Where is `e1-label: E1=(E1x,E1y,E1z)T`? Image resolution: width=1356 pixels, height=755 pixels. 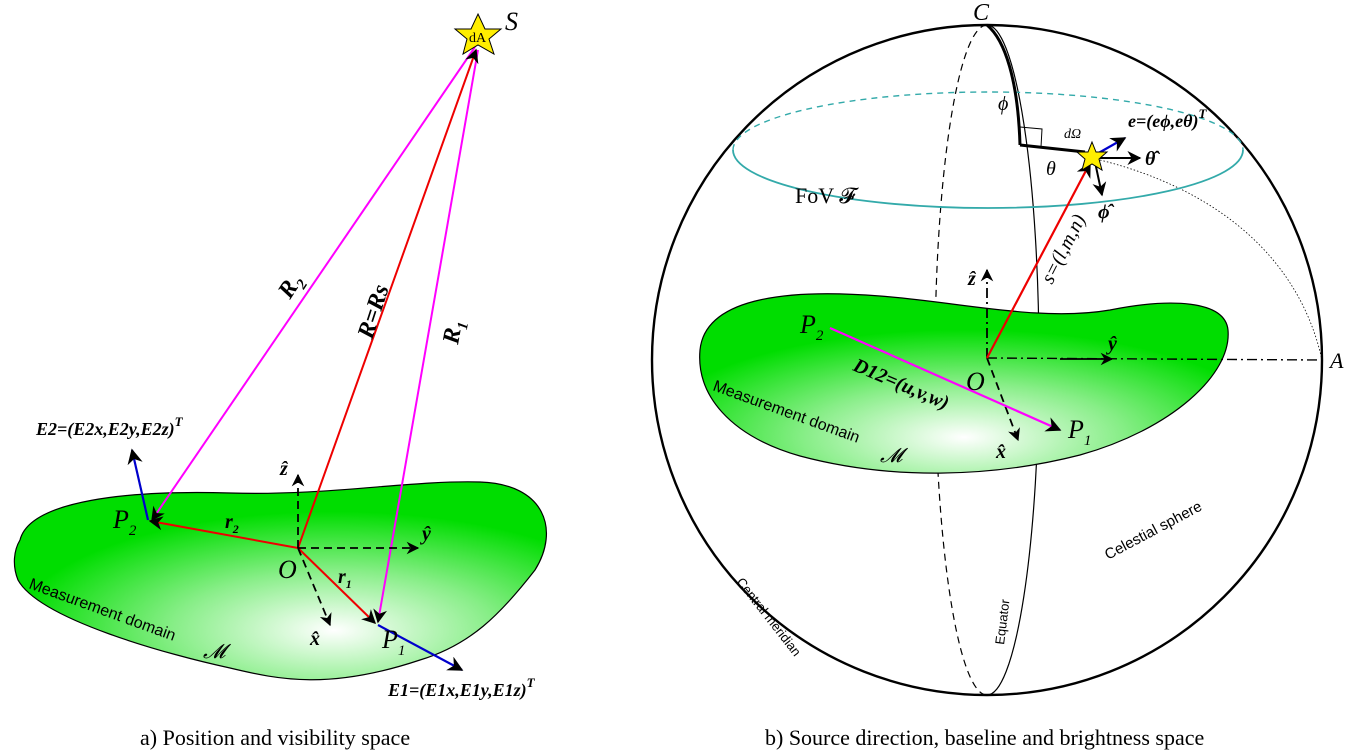 e1-label: E1=(E1x,E1y,E1z)T is located at coordinates (461, 688).